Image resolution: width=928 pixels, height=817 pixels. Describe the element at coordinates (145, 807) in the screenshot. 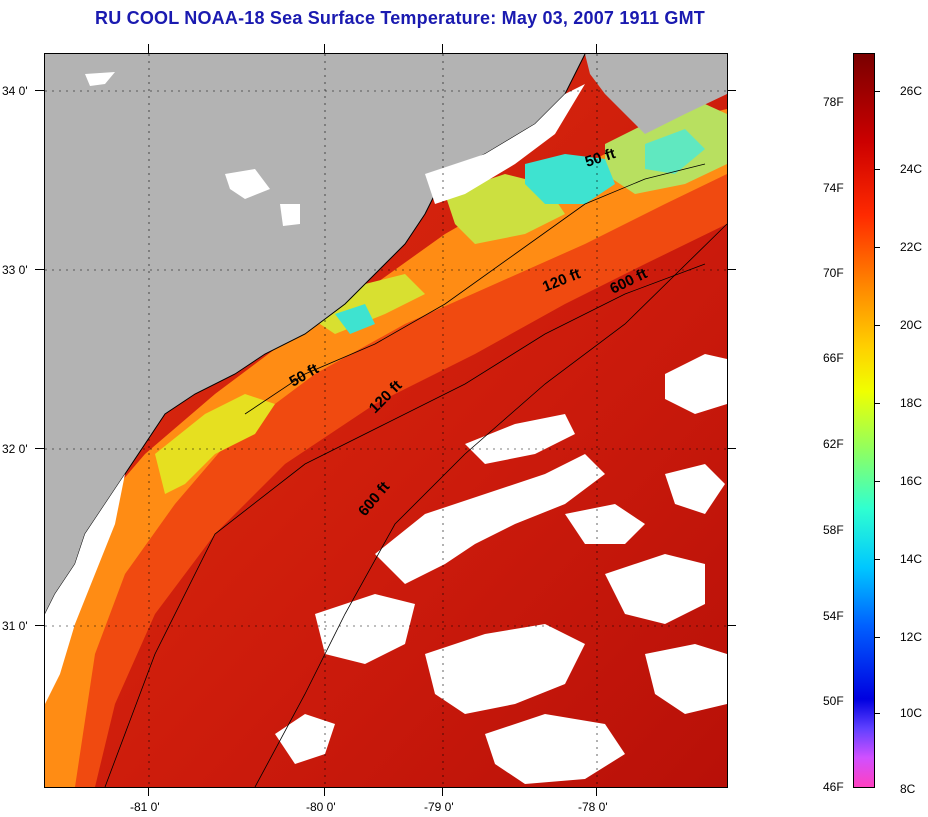

I see `longitude-label: -81 0'` at that location.